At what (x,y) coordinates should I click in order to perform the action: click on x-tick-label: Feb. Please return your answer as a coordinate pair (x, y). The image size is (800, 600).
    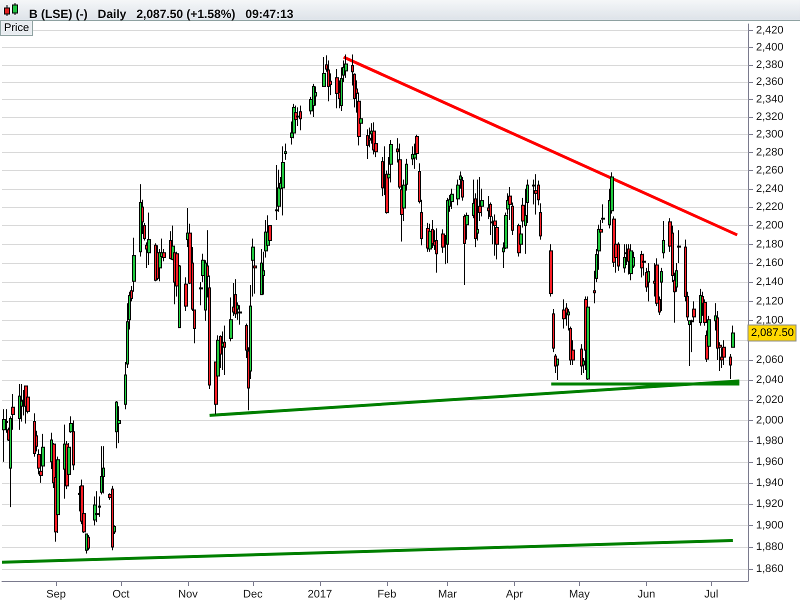
    Looking at the image, I should click on (386, 594).